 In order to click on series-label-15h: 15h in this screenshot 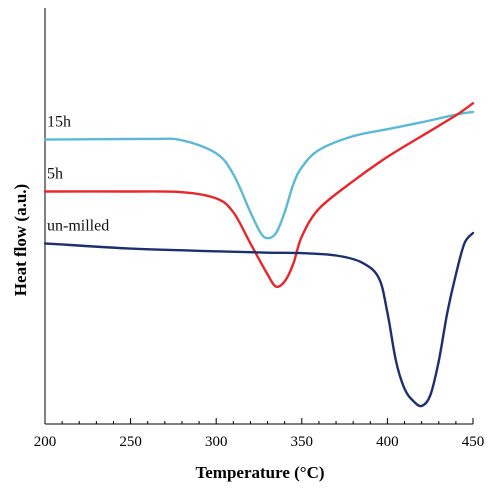, I will do `click(59, 122)`.